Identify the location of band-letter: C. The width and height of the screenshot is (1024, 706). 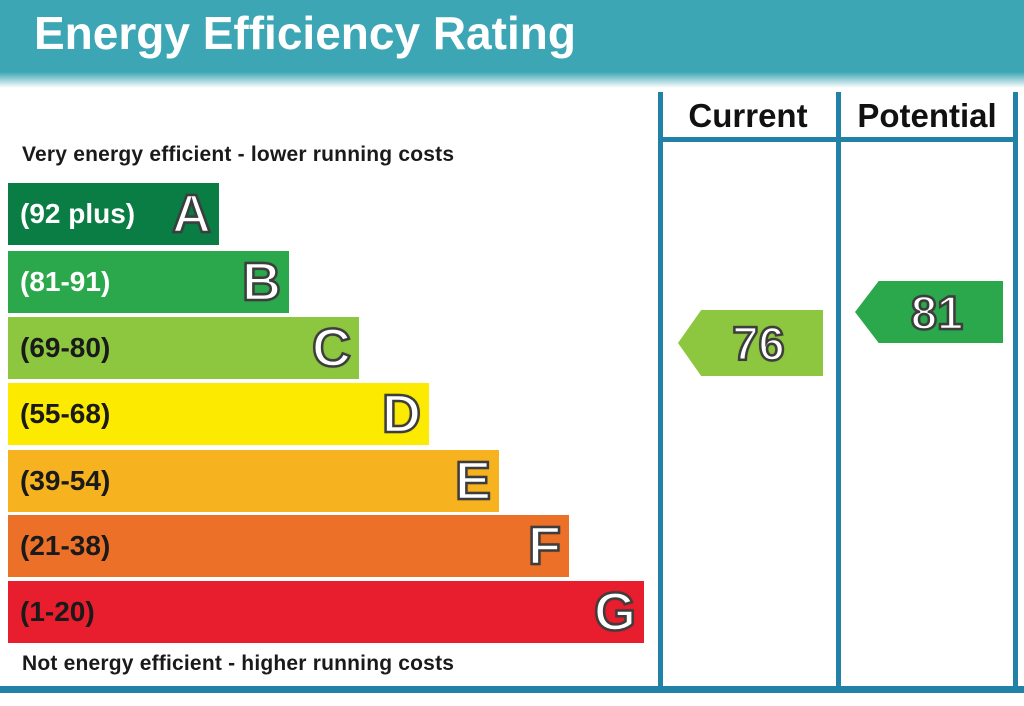
(332, 348).